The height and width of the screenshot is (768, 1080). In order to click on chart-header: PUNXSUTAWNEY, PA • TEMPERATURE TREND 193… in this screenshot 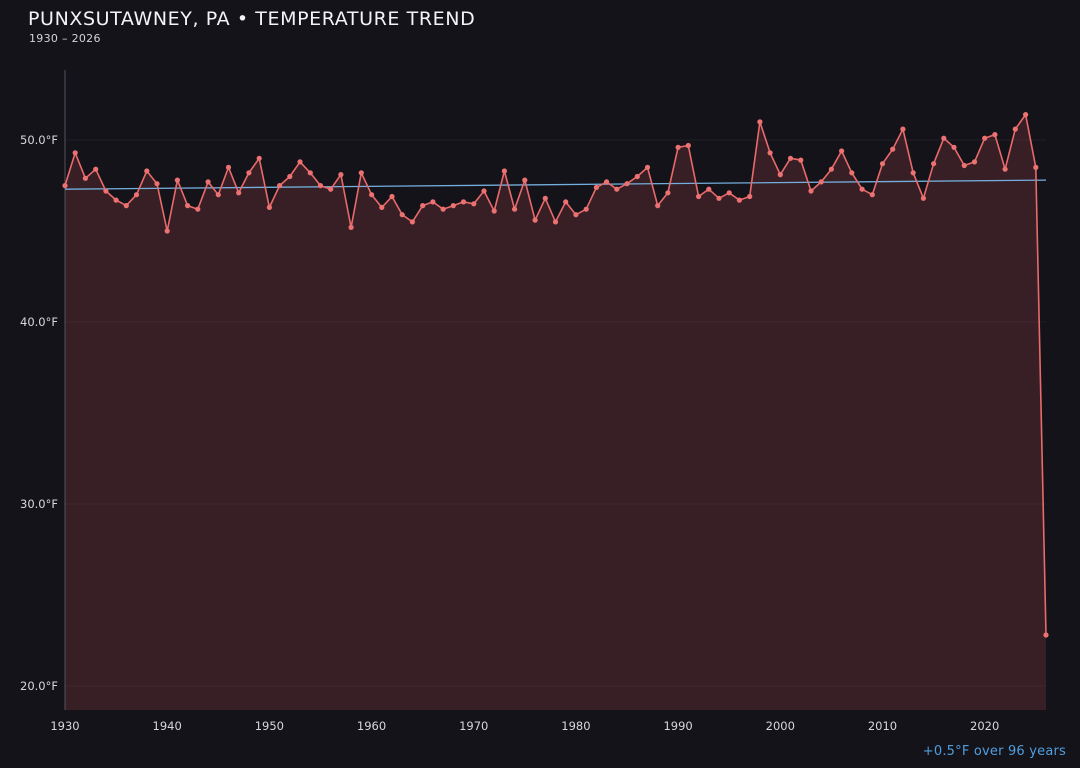, I will do `click(251, 26)`.